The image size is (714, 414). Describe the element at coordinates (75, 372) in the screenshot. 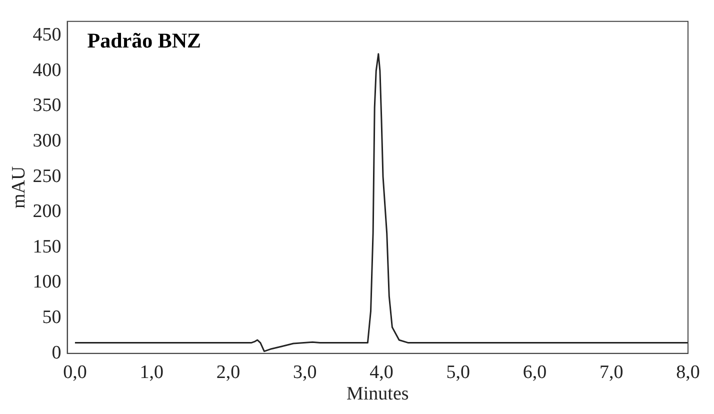

I see `x-tick-label: 0,0` at that location.